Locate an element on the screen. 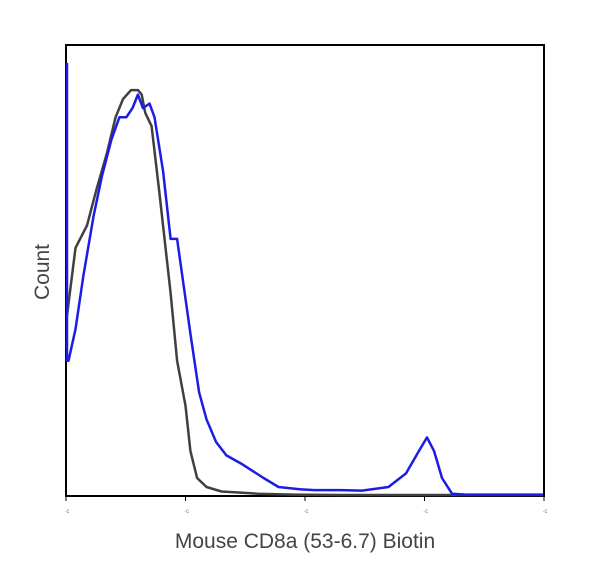 The image size is (600, 583). x-tick-label-2: ·c is located at coordinates (306, 512).